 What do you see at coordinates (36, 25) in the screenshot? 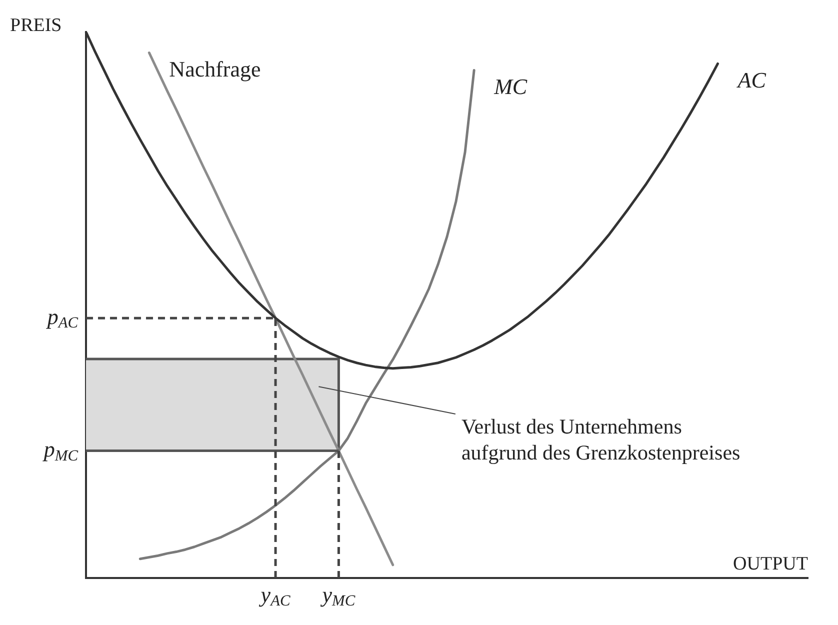
I see `y-axis-title: PREIS` at bounding box center [36, 25].